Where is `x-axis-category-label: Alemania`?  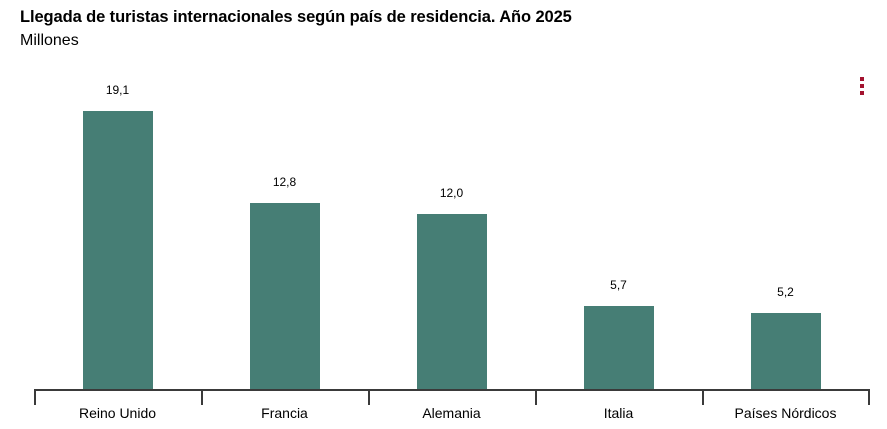
x-axis-category-label: Alemania is located at coordinates (451, 413).